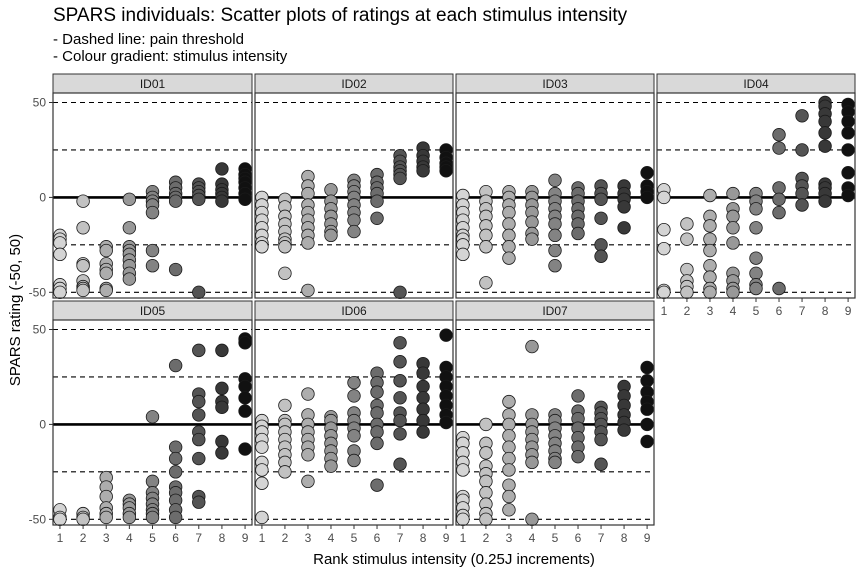 The width and height of the screenshot is (864, 576). Describe the element at coordinates (354, 422) in the screenshot. I see `panel-id06: ID06 1 2 3 4 5 6 7 8 9` at that location.